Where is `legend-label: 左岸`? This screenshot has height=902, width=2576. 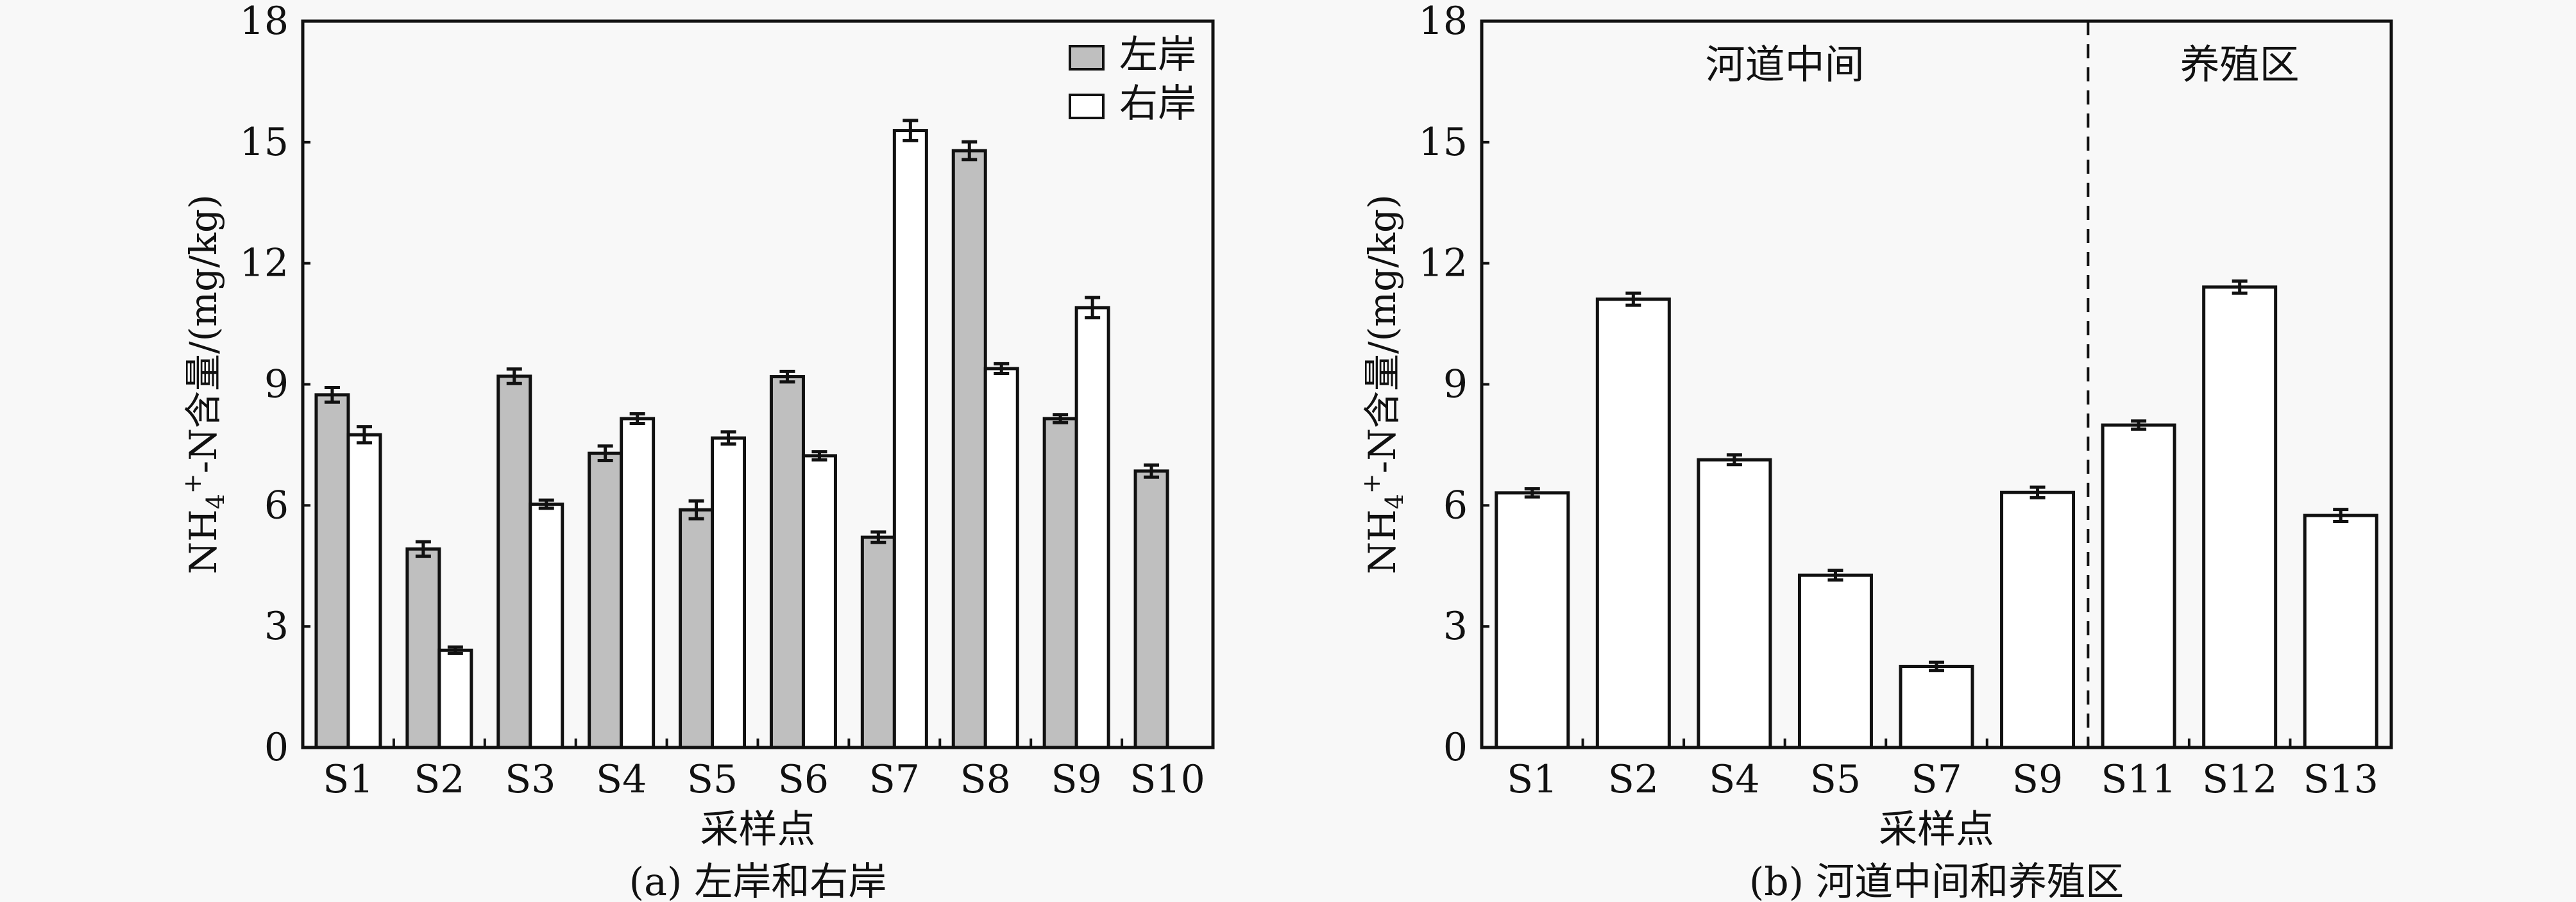 legend-label: 左岸 is located at coordinates (1157, 55).